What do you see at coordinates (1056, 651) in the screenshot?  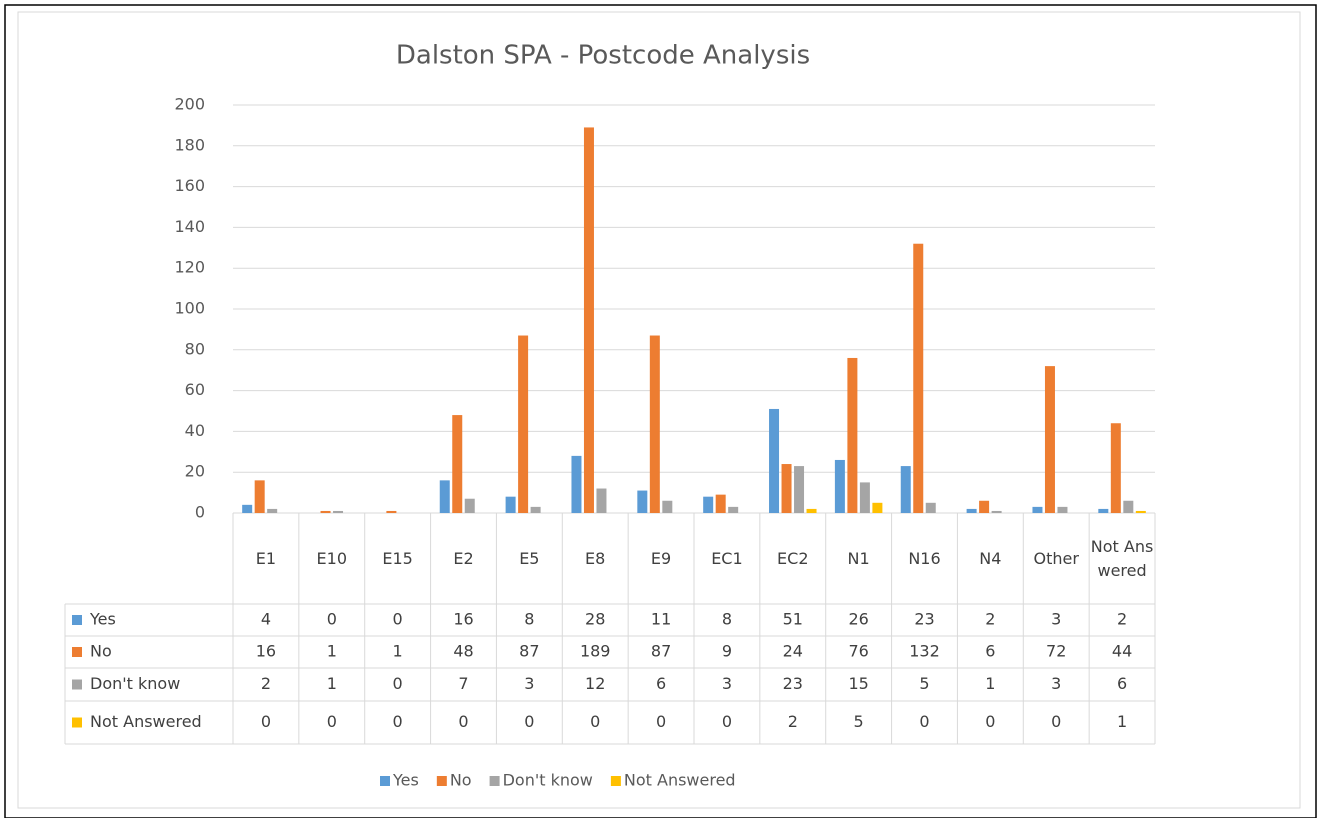 I see `table-value: 72` at bounding box center [1056, 651].